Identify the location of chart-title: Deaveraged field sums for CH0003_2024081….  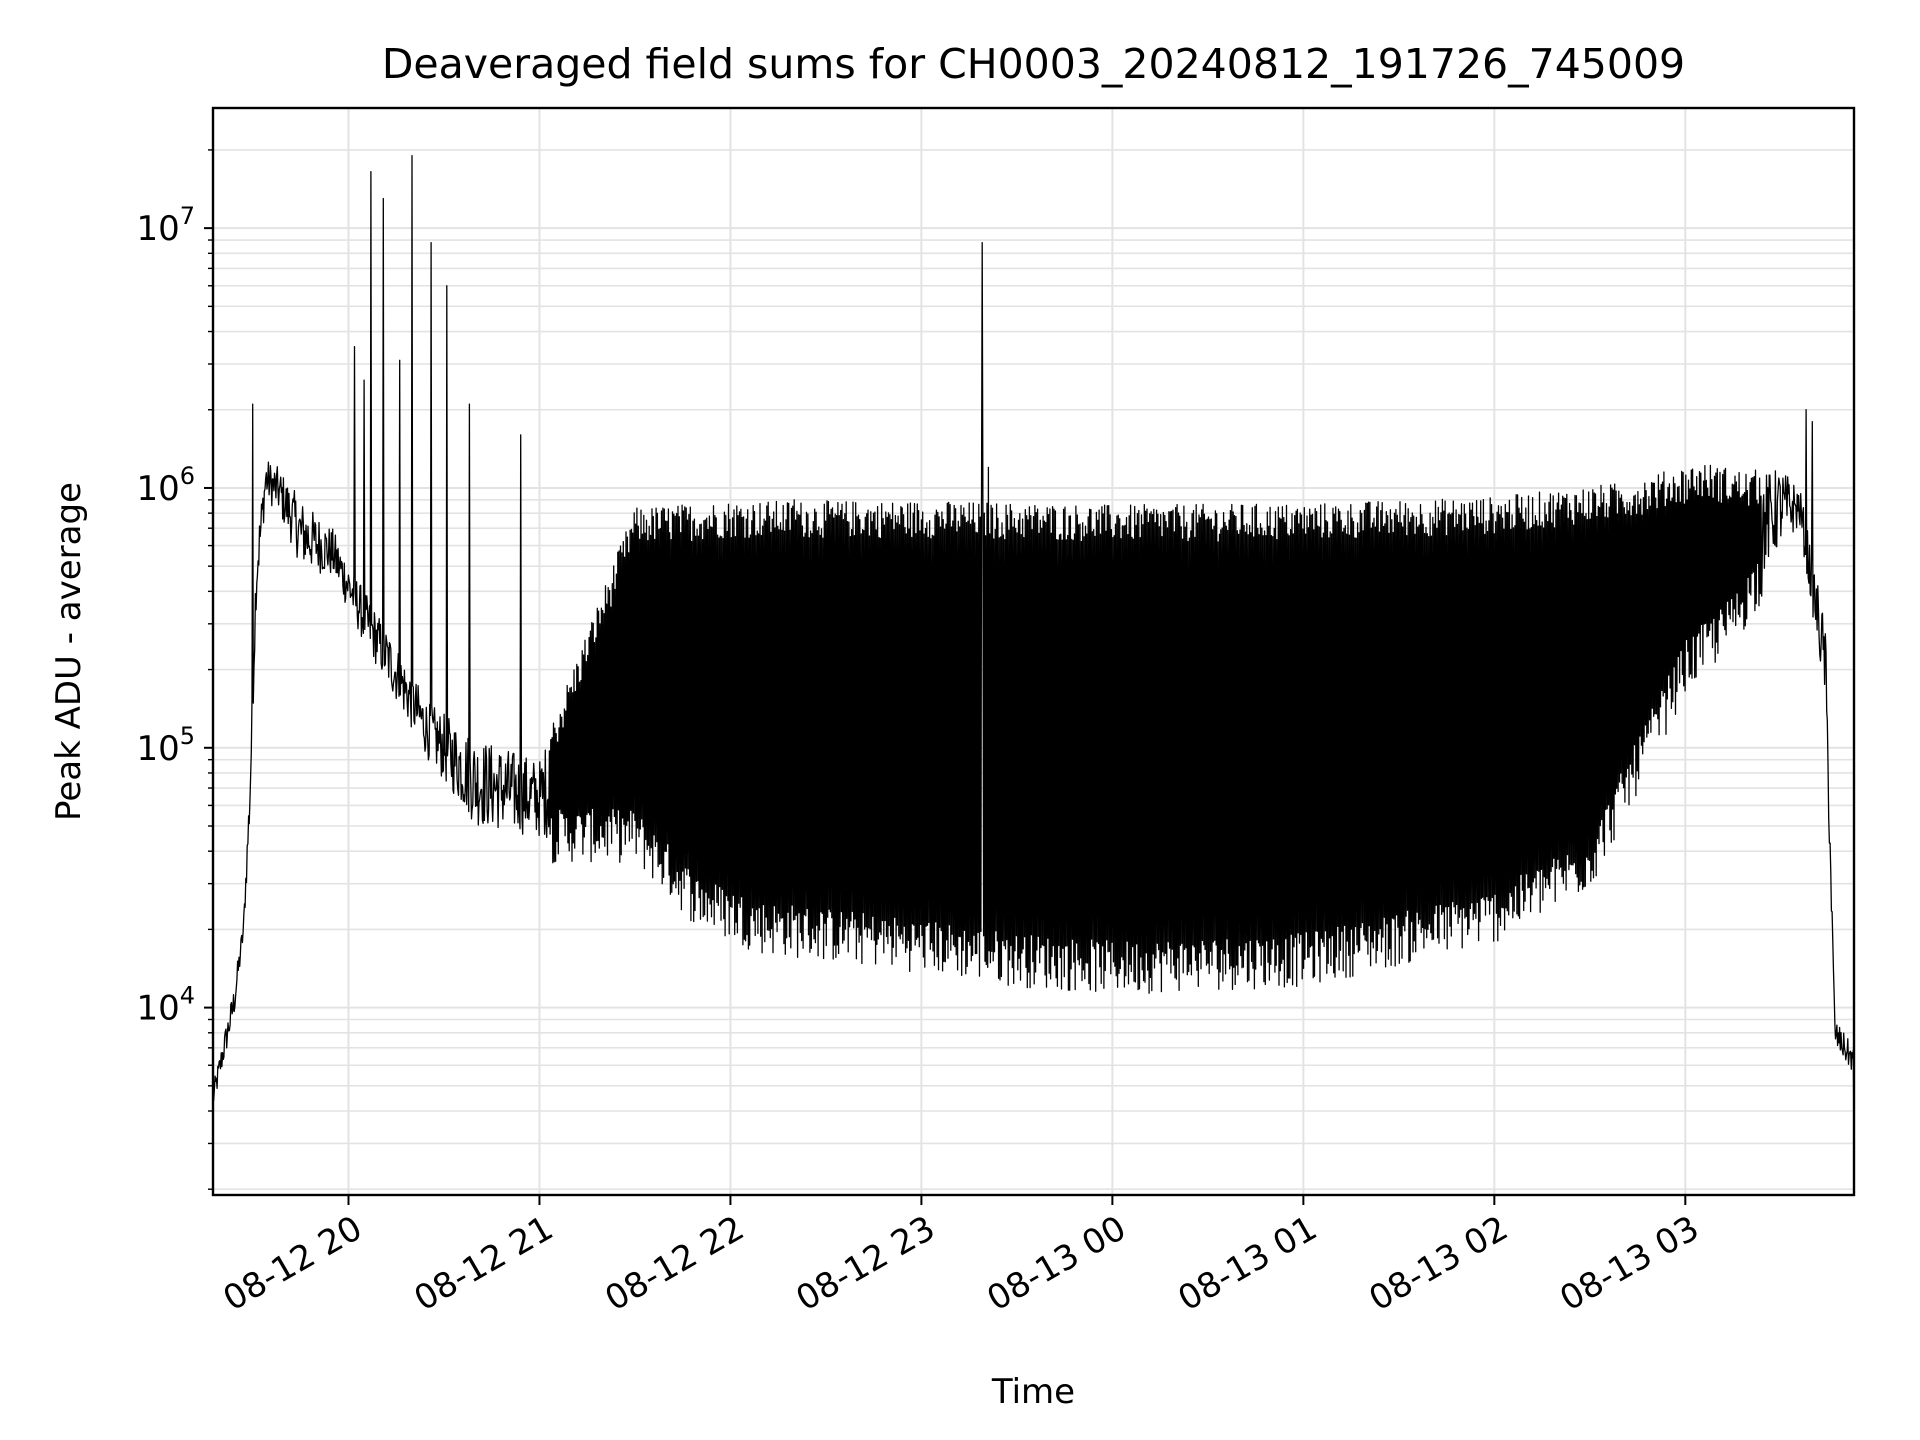
(1033, 64).